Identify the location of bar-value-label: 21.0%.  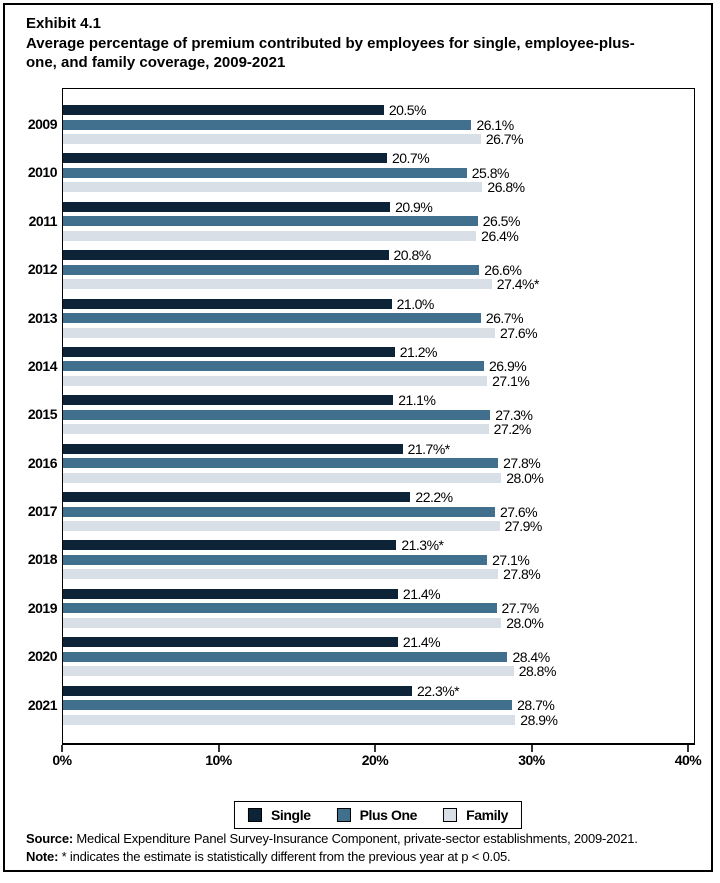
(415, 303).